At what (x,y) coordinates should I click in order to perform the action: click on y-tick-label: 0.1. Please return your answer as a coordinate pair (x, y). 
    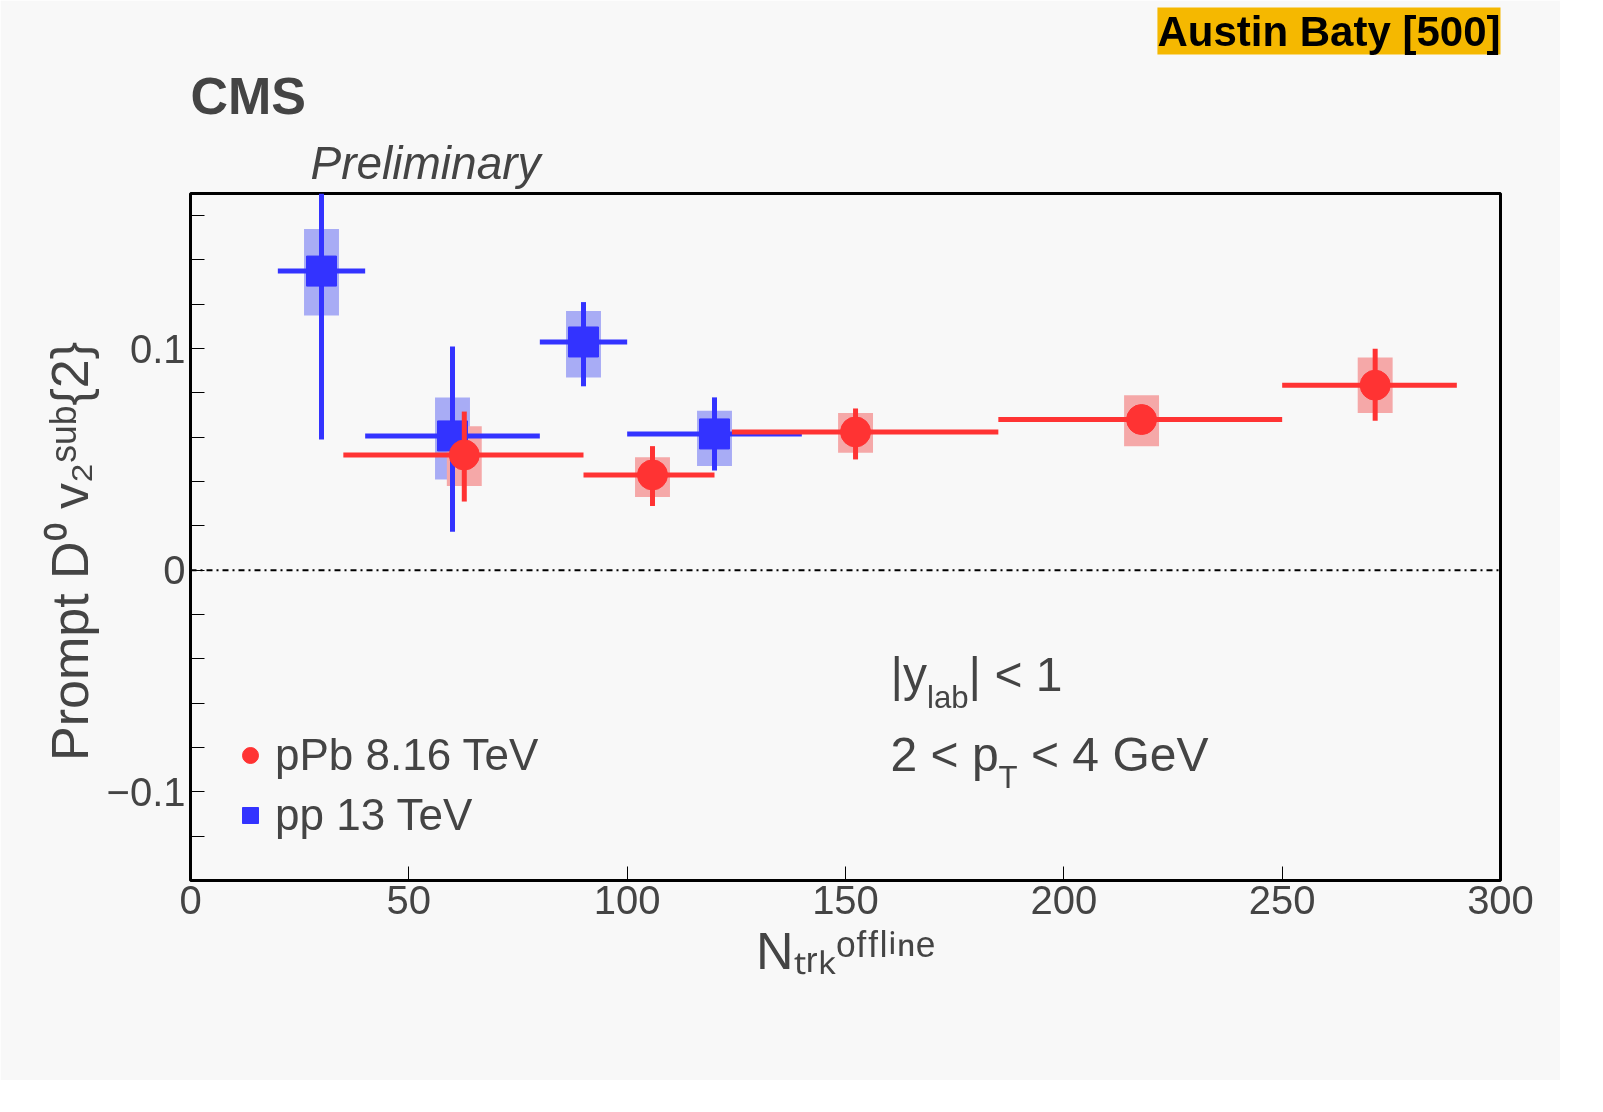
    Looking at the image, I should click on (157, 348).